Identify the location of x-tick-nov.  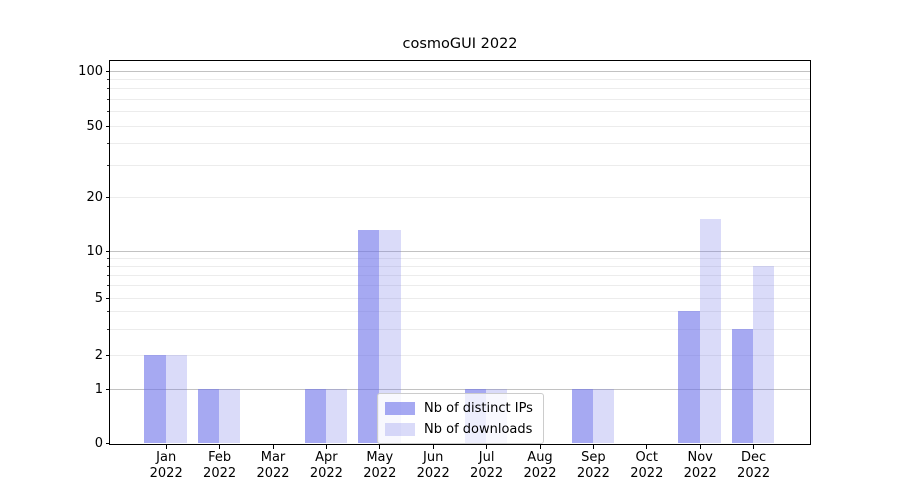
(700, 447).